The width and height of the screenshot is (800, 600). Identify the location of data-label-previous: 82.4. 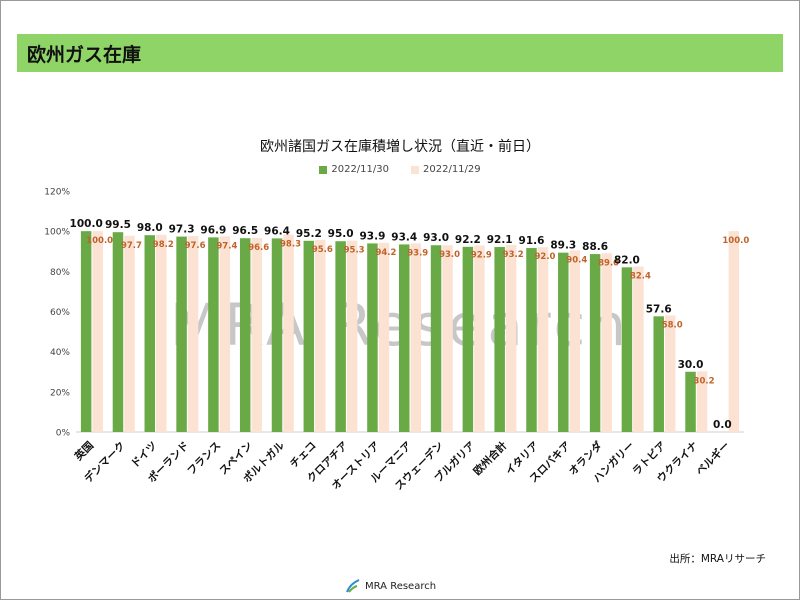
(640, 277).